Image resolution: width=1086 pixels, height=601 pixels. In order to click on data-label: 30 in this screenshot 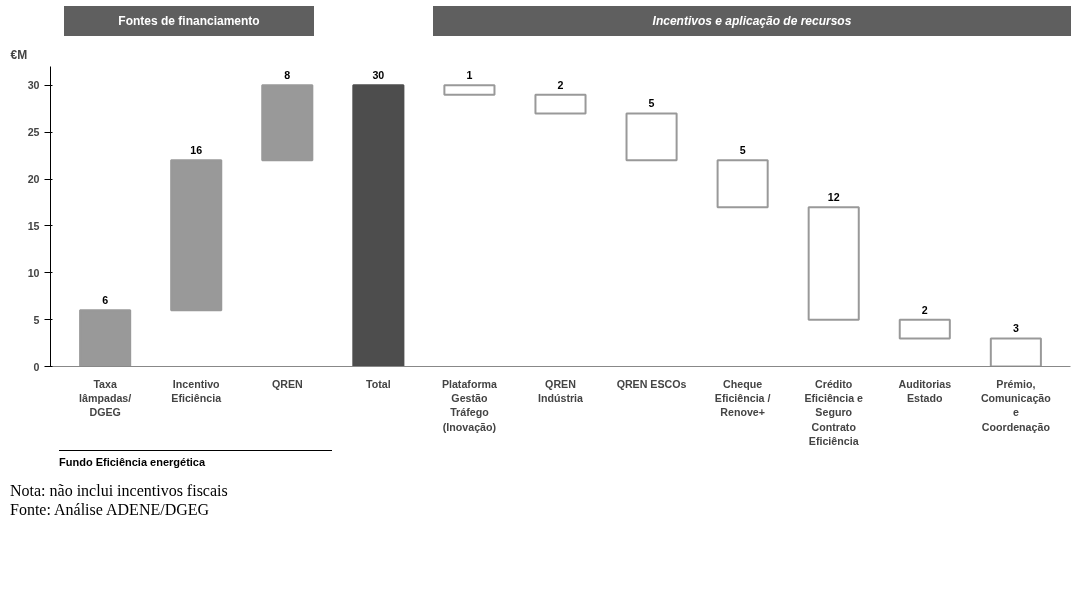, I will do `click(378, 75)`.